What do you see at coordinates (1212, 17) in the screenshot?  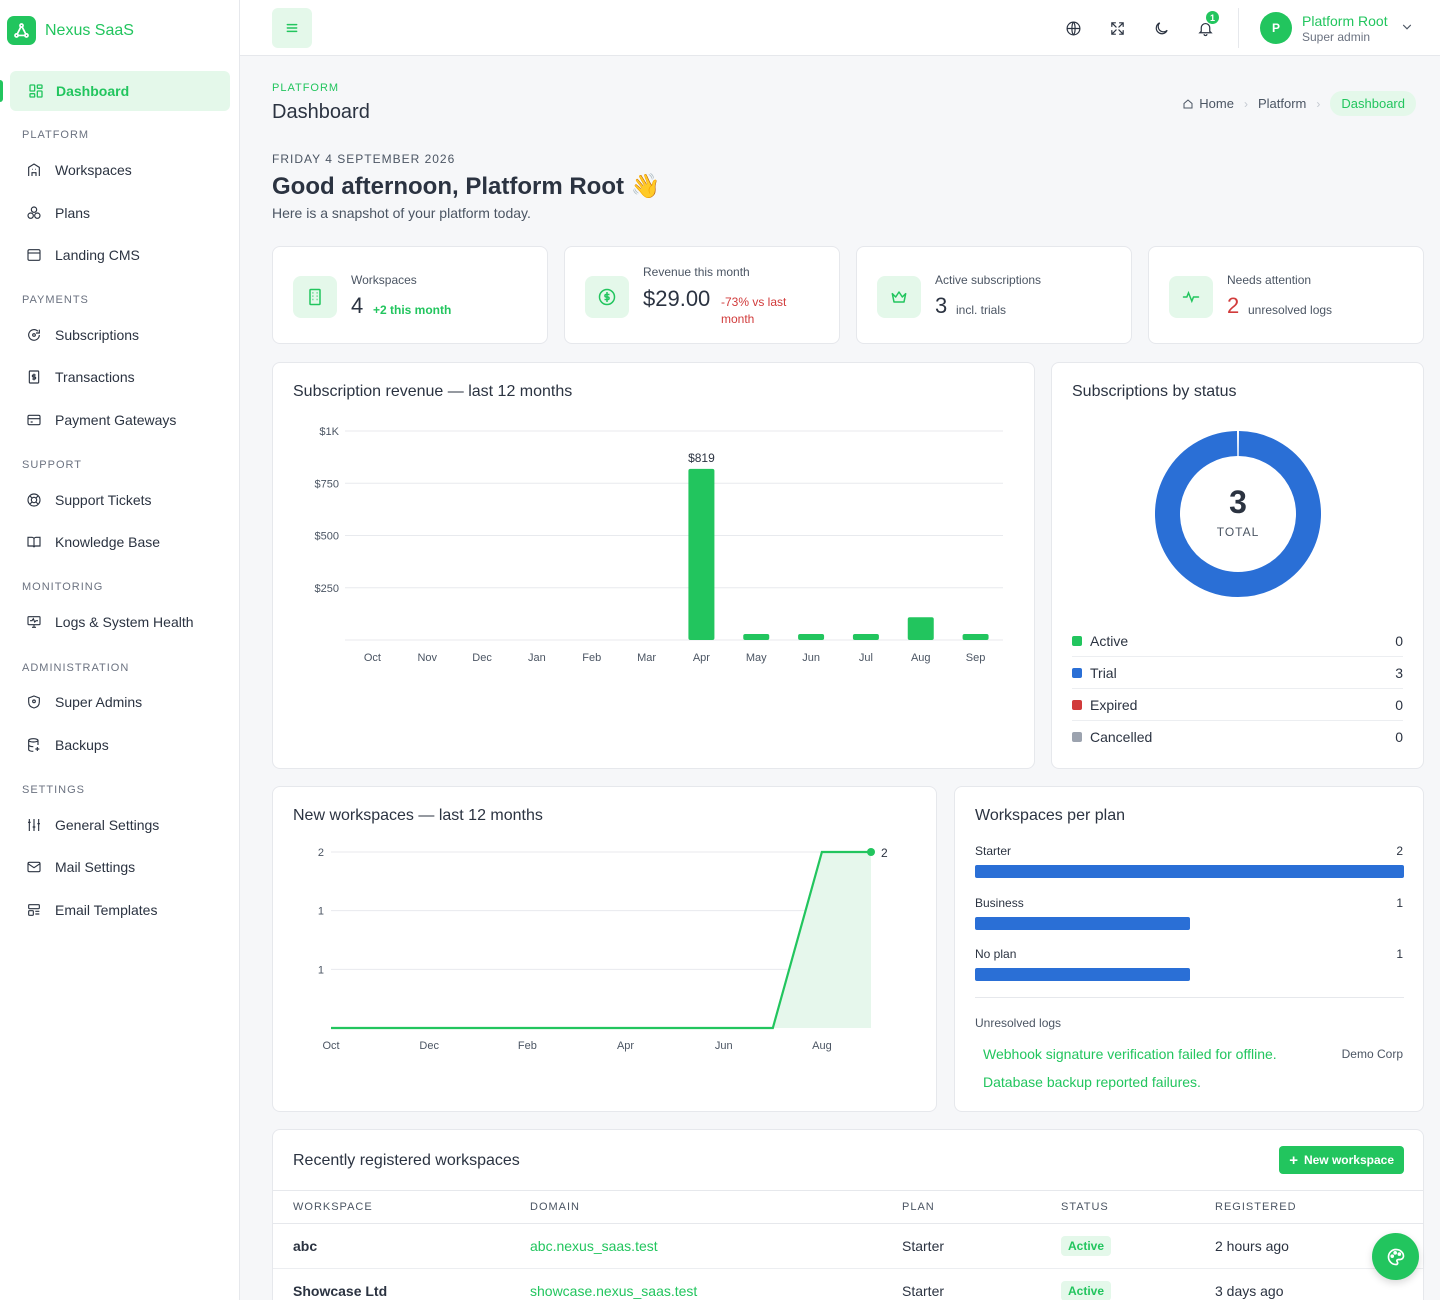 I see `notification-badge: 1` at bounding box center [1212, 17].